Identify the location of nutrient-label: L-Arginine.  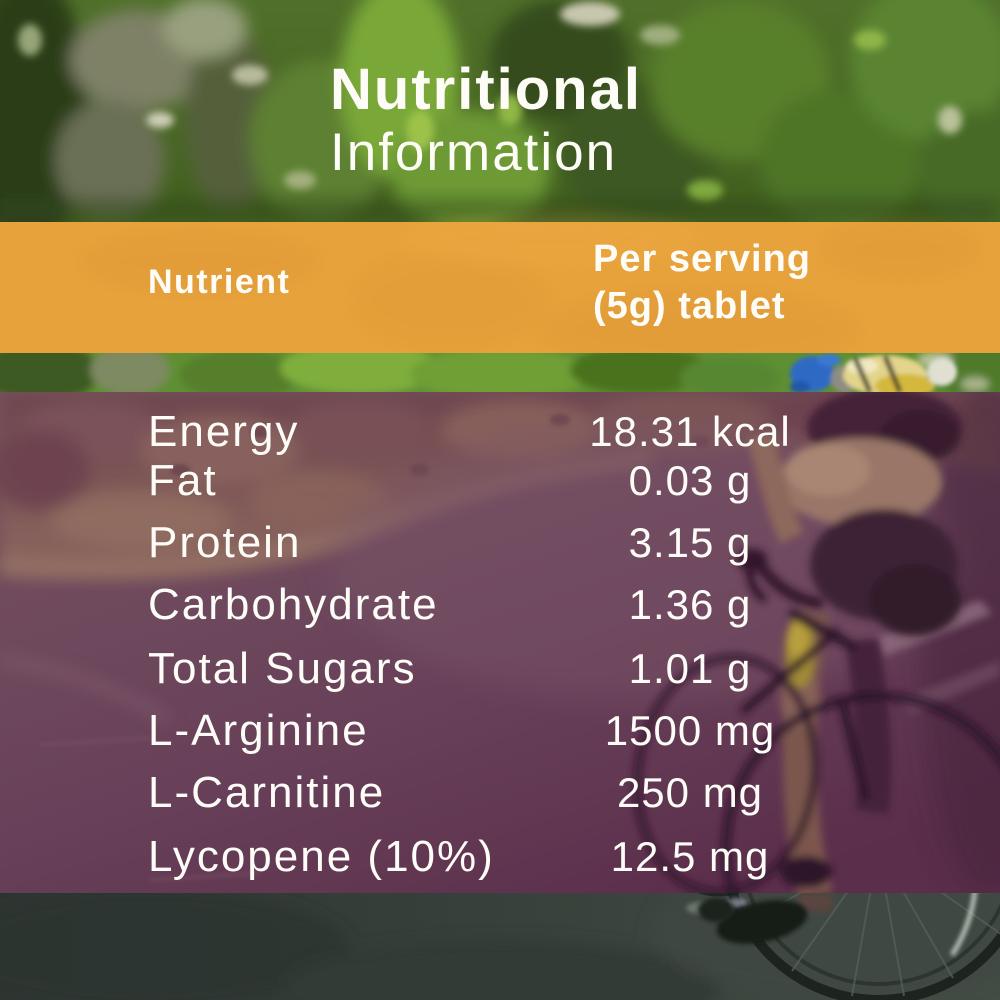
(258, 730).